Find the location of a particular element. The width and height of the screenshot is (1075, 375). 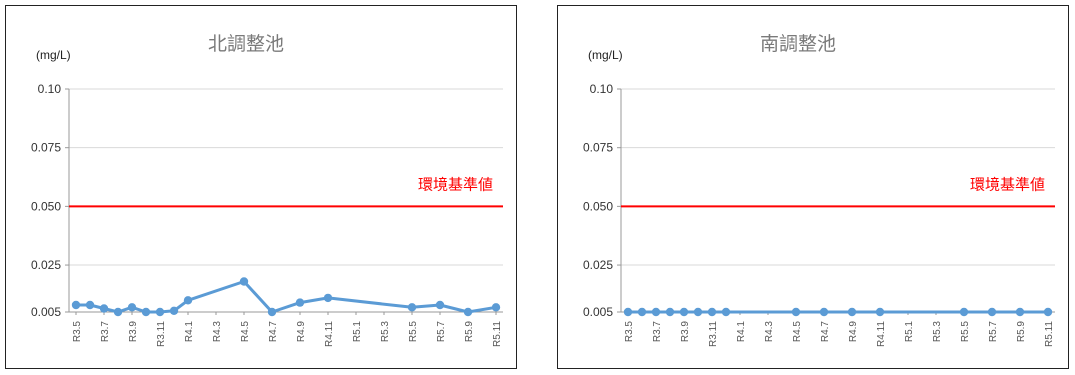

series-line is located at coordinates (286, 297).